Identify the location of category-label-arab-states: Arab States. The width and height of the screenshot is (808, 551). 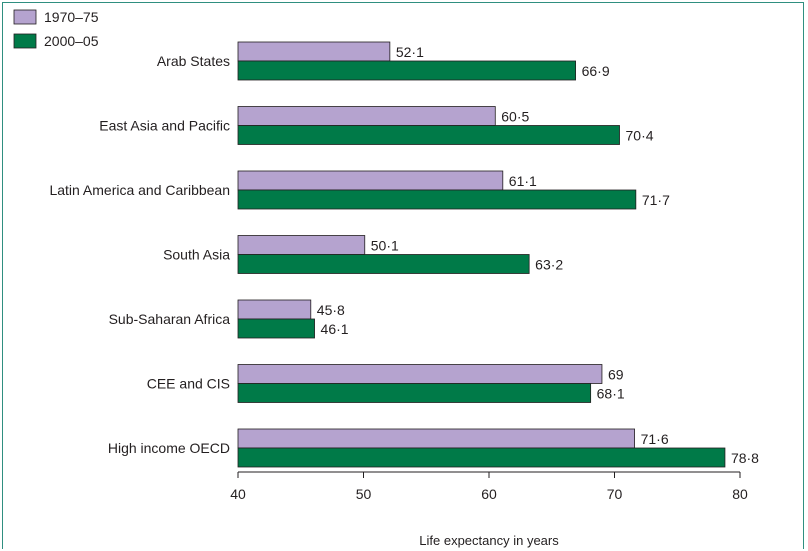
(193, 61).